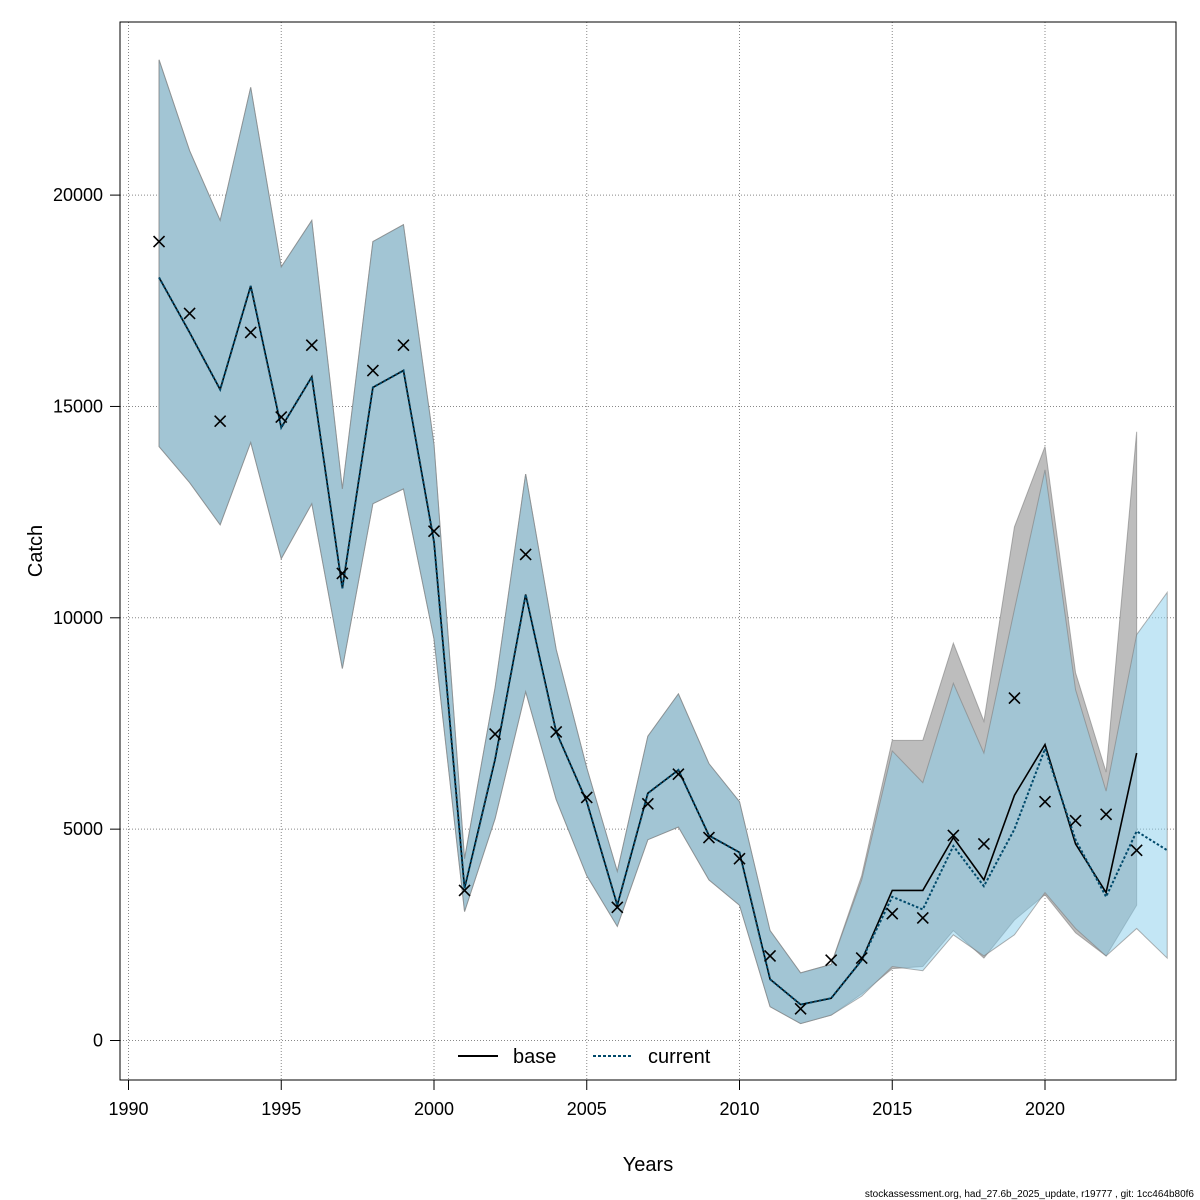 Image resolution: width=1200 pixels, height=1200 pixels. I want to click on x-tick-label: 2010, so click(739, 1109).